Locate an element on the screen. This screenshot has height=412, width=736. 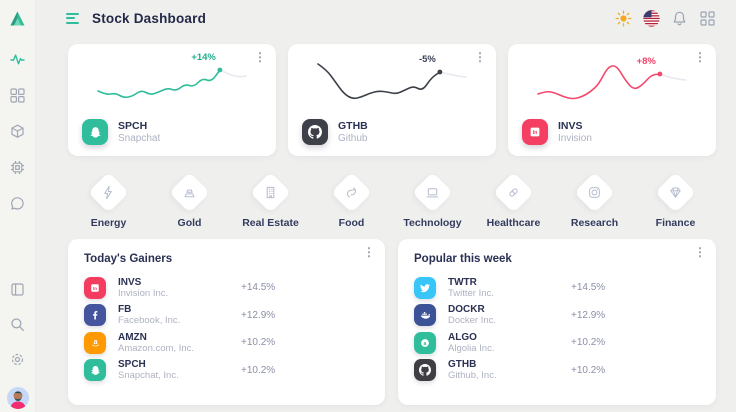
category-research: Research is located at coordinates (594, 199).